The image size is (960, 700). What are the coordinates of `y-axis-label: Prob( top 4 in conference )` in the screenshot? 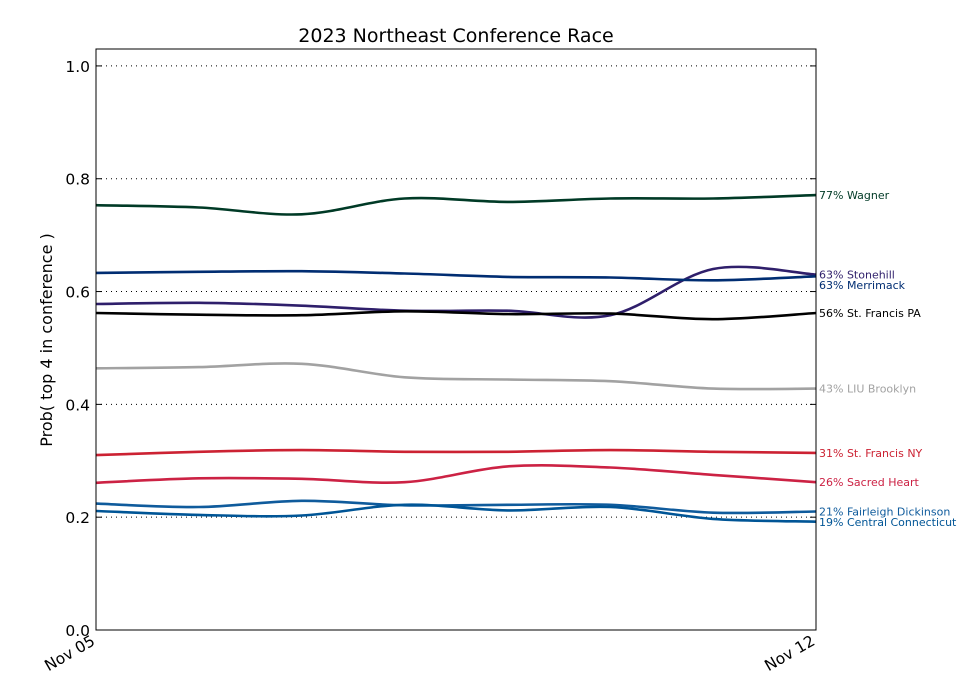 It's located at (46, 340).